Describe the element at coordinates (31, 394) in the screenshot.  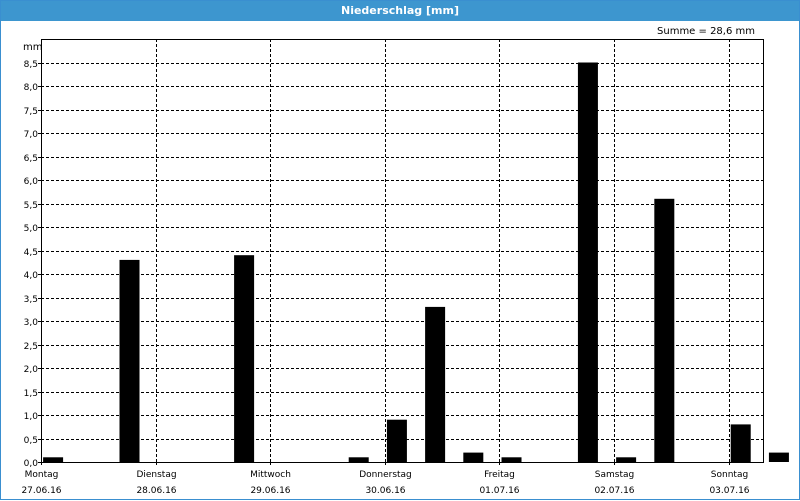
I see `y-tick-label: 1,5` at that location.